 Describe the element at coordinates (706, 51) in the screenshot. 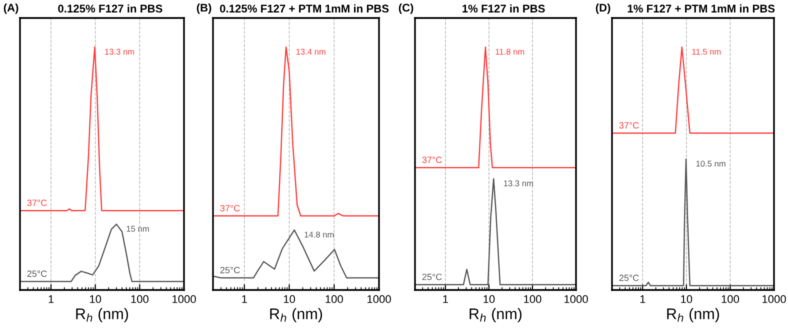

I see `annotation: 11.5 nm` at that location.